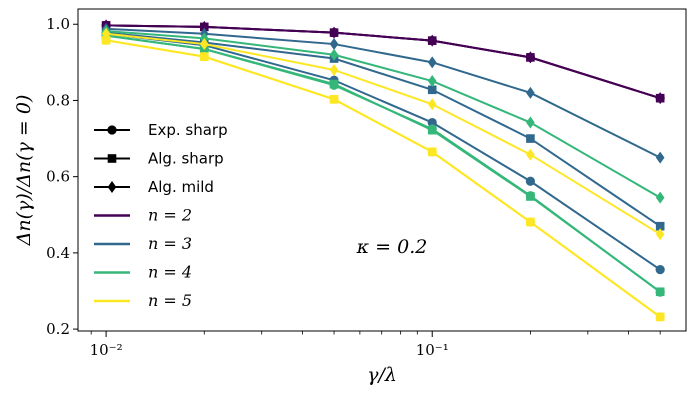 This screenshot has height=400, width=700. Describe the element at coordinates (170, 215) in the screenshot. I see `legend-label: n = 2` at that location.